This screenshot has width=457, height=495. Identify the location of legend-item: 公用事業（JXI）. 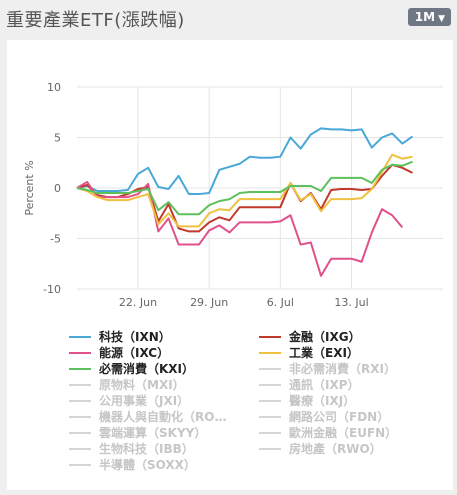
(129, 400).